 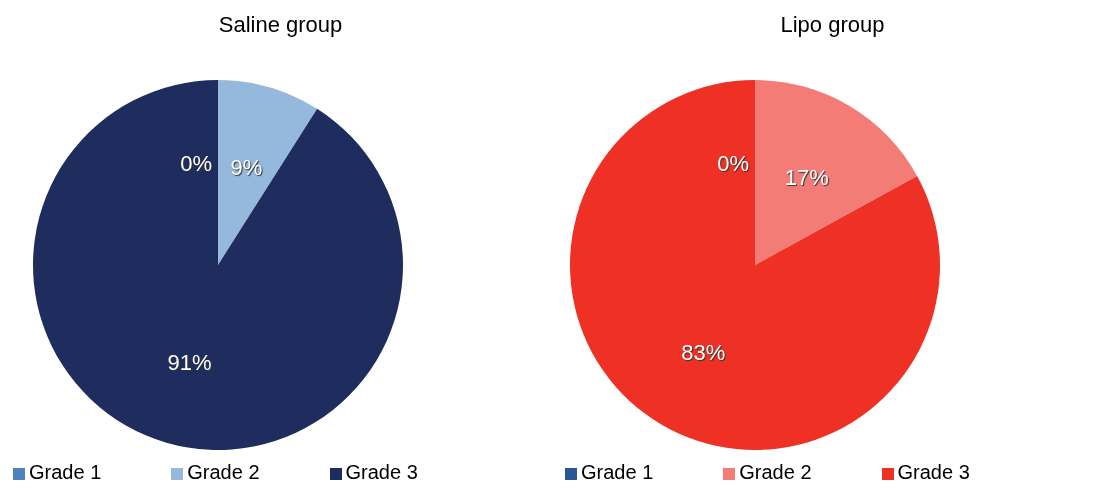 I want to click on data-label: 91%, so click(x=189, y=363).